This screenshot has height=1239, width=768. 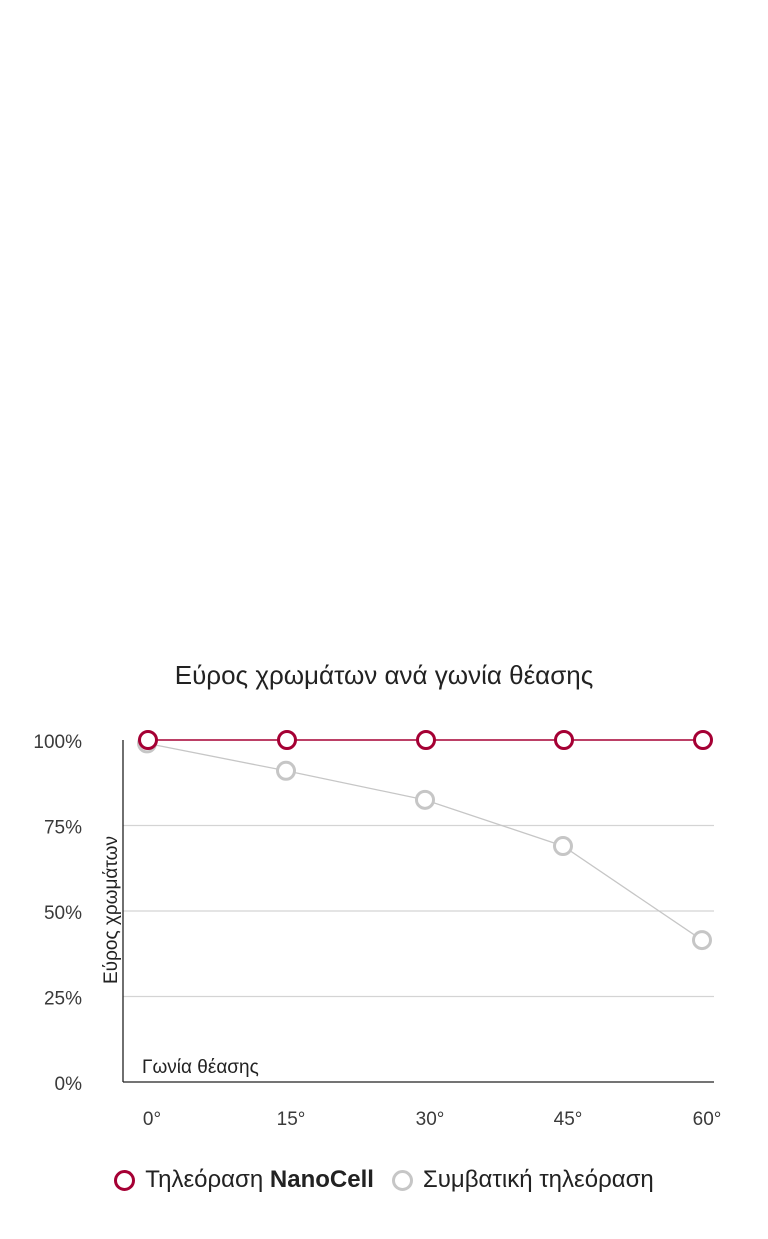 I want to click on nanocell-marker-icon, so click(x=125, y=1180).